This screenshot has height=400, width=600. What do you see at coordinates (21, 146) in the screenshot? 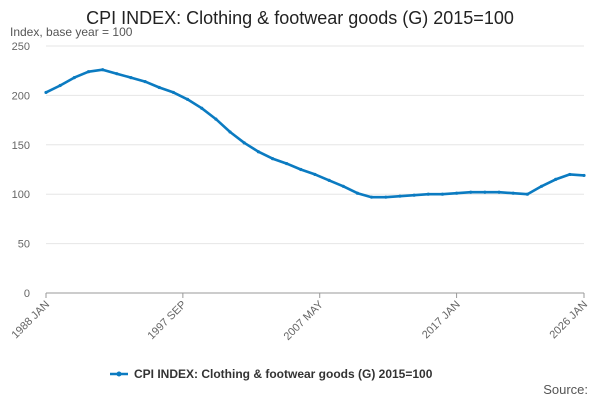
I see `y-tick-label: 150` at bounding box center [21, 146].